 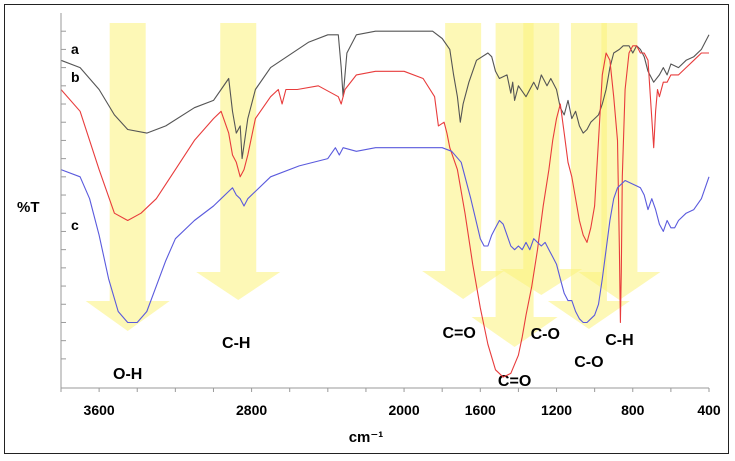 I want to click on band-cdblo-3: C=O, so click(x=514, y=206).